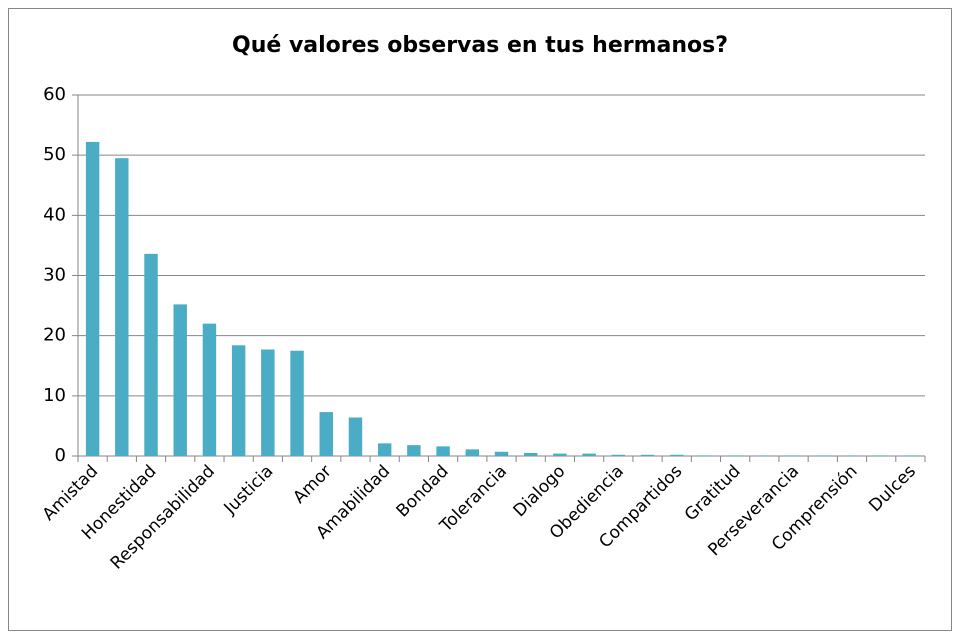  Describe the element at coordinates (480, 45) in the screenshot. I see `chart-title: Qué valores observas en tus hermanos?` at that location.